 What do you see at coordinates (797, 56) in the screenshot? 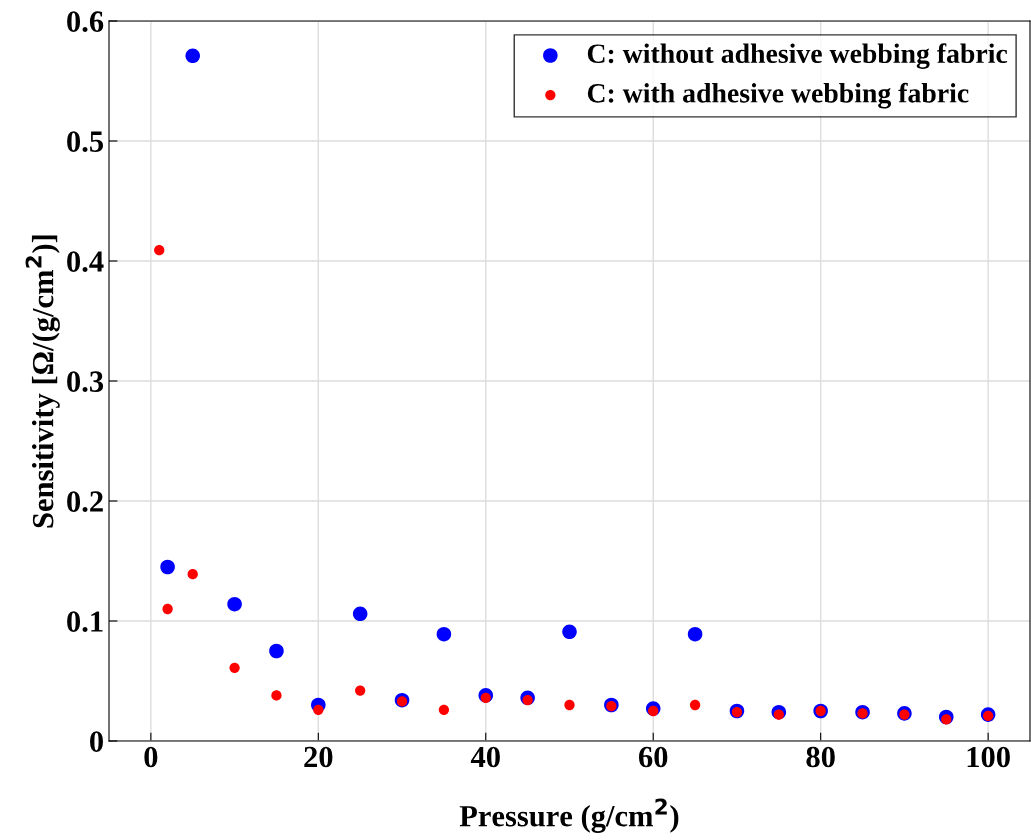
I see `legend-label: C: without adhesive webbing fabric` at bounding box center [797, 56].